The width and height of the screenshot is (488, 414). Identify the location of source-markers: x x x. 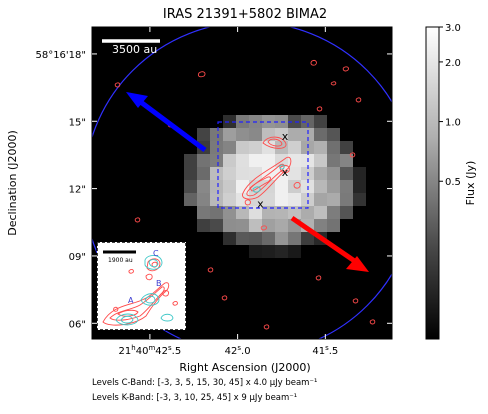
(273, 170).